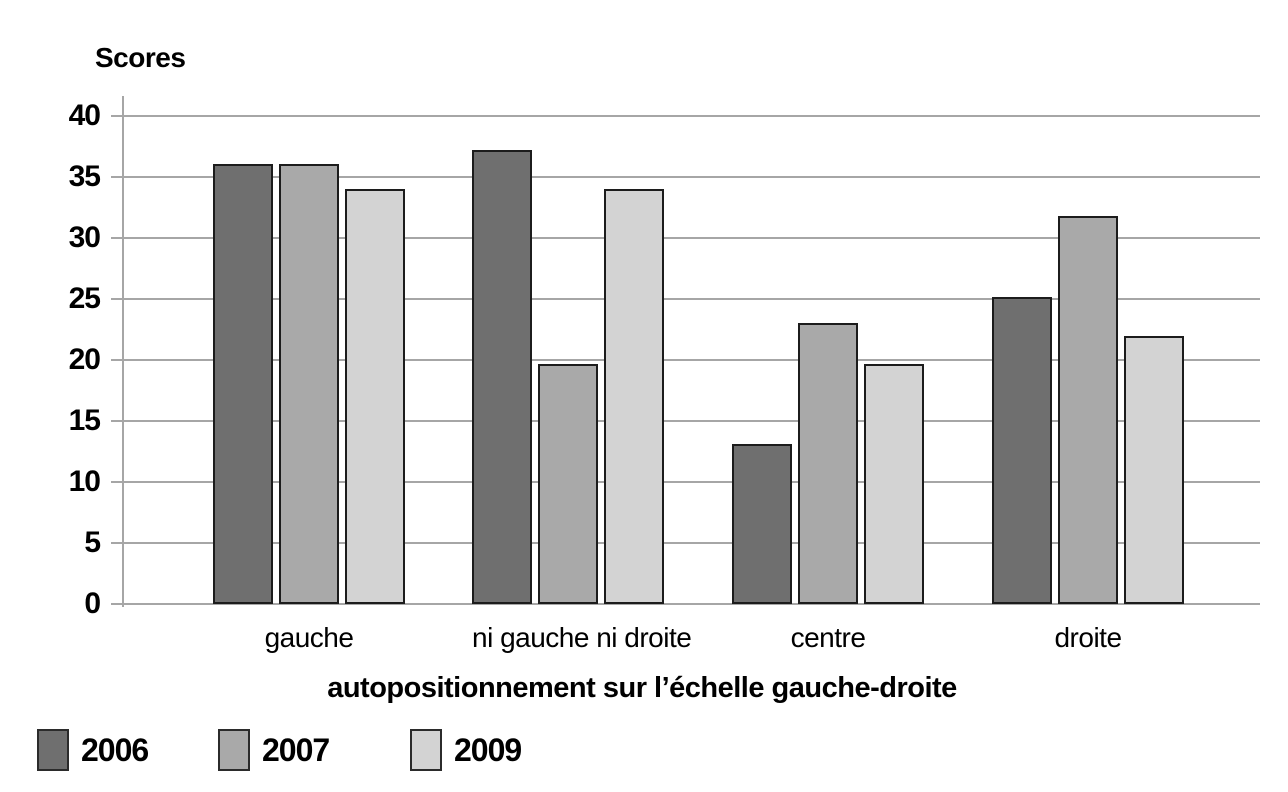 The width and height of the screenshot is (1288, 792). What do you see at coordinates (1022, 450) in the screenshot?
I see `bar-2006-droite` at bounding box center [1022, 450].